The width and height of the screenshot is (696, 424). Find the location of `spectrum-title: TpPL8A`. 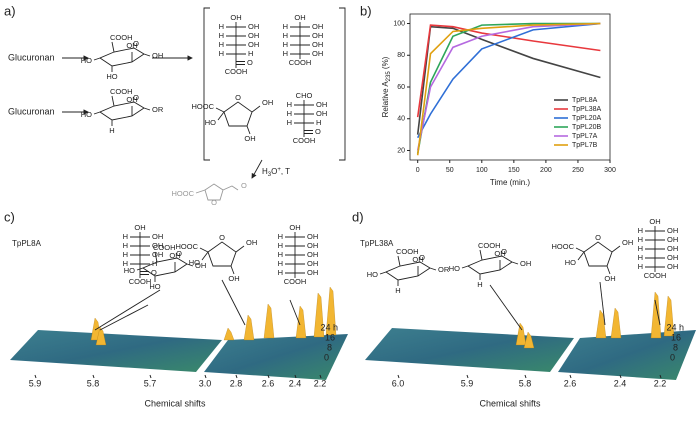

spectrum-title: TpPL8A is located at coordinates (27, 243).